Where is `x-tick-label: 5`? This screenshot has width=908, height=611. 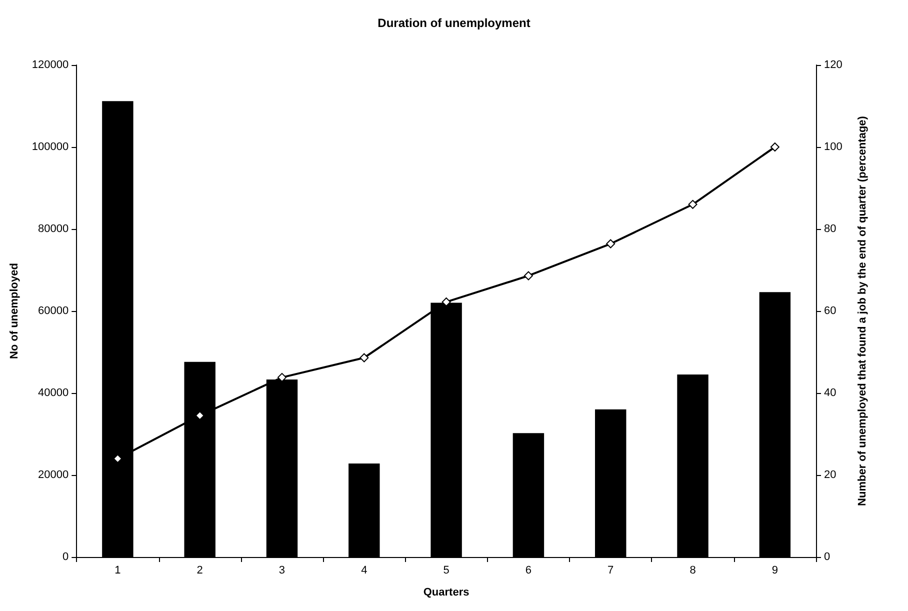 x-tick-label: 5 is located at coordinates (446, 570).